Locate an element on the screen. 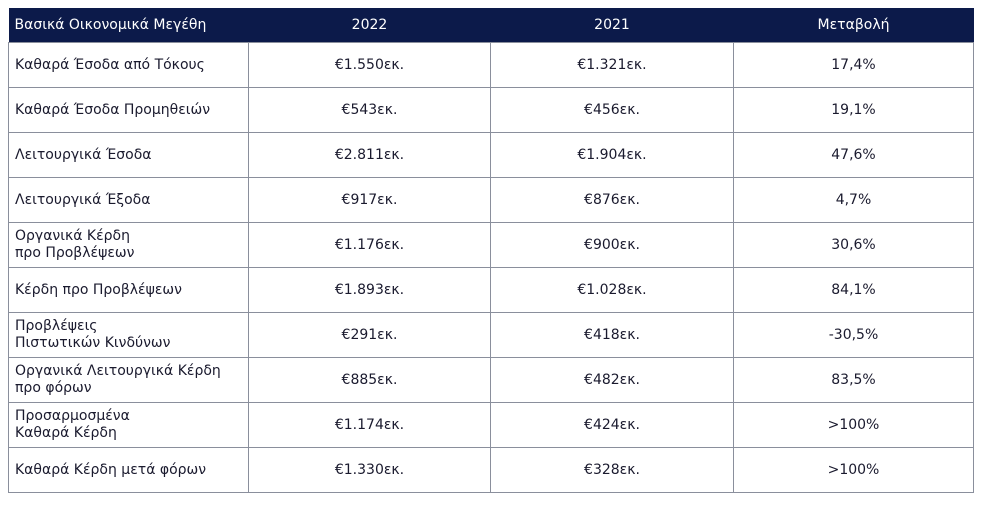 Image resolution: width=984 pixels, height=507 pixels. cell: €424εκ. is located at coordinates (612, 425).